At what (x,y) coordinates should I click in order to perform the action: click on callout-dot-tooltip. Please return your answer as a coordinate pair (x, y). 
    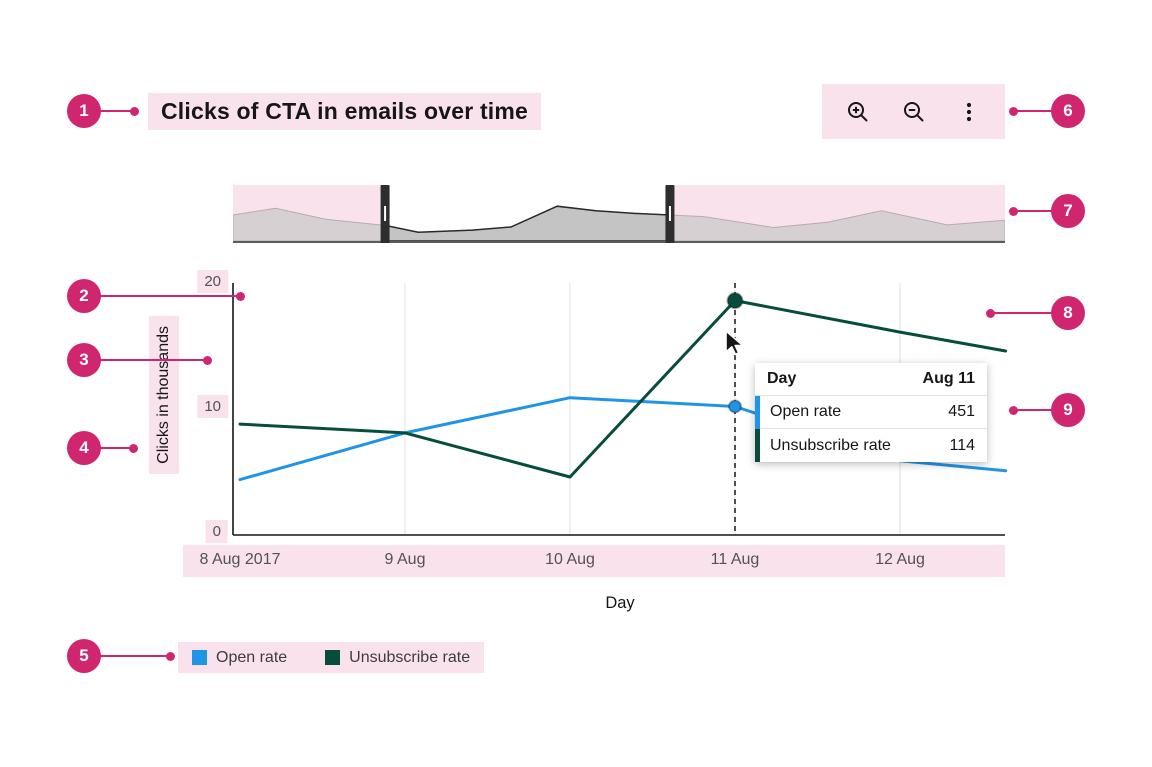
    Looking at the image, I should click on (1013, 410).